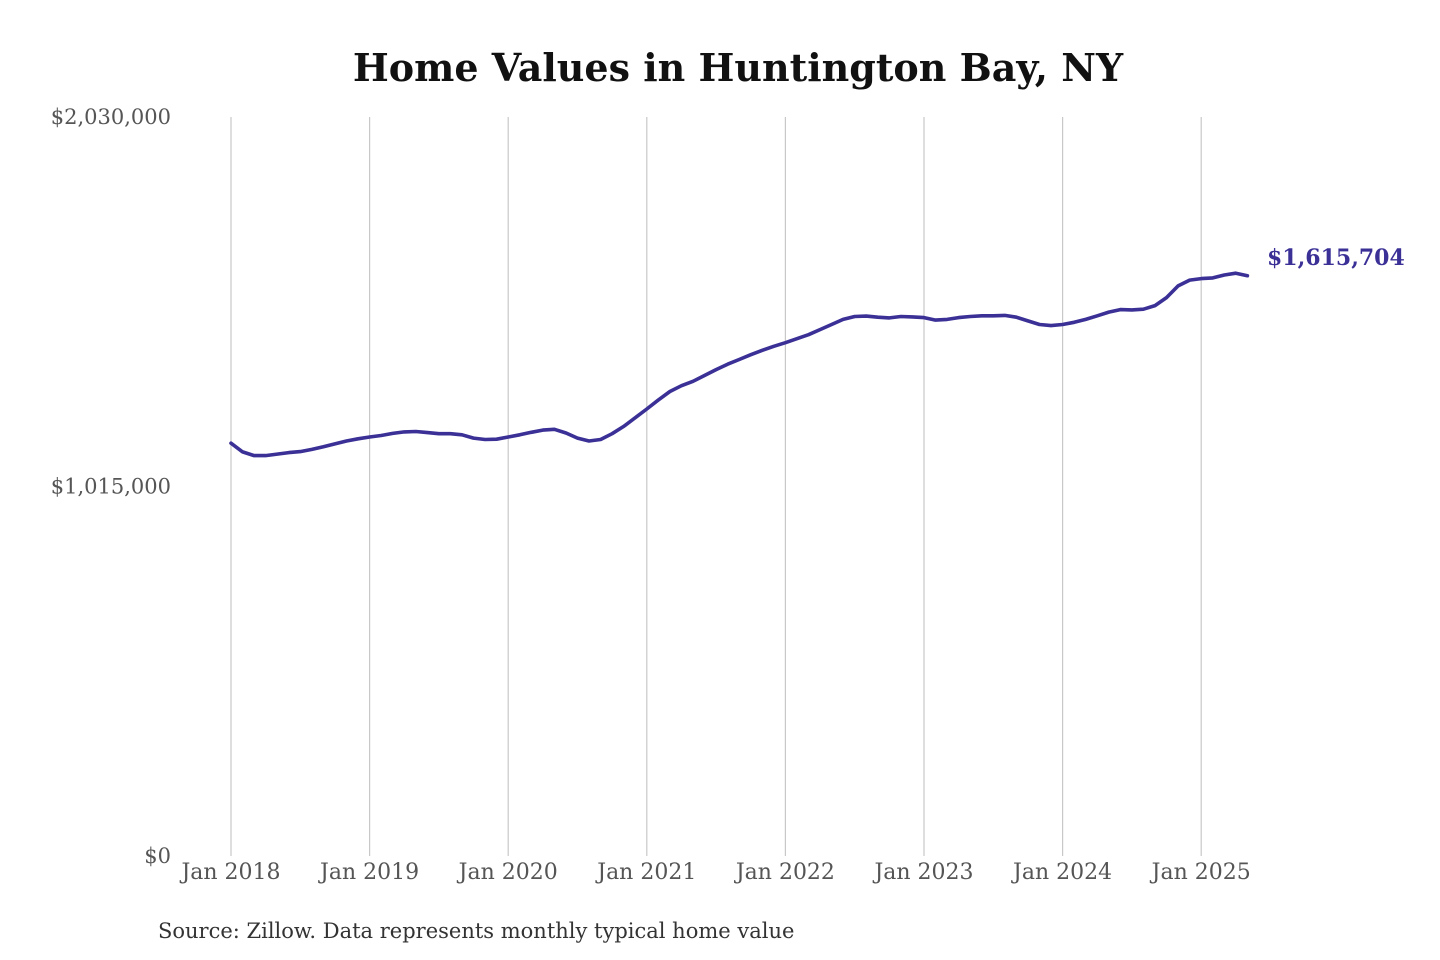 The image size is (1440, 960). I want to click on x-tick-label: Jan 2024, so click(1061, 872).